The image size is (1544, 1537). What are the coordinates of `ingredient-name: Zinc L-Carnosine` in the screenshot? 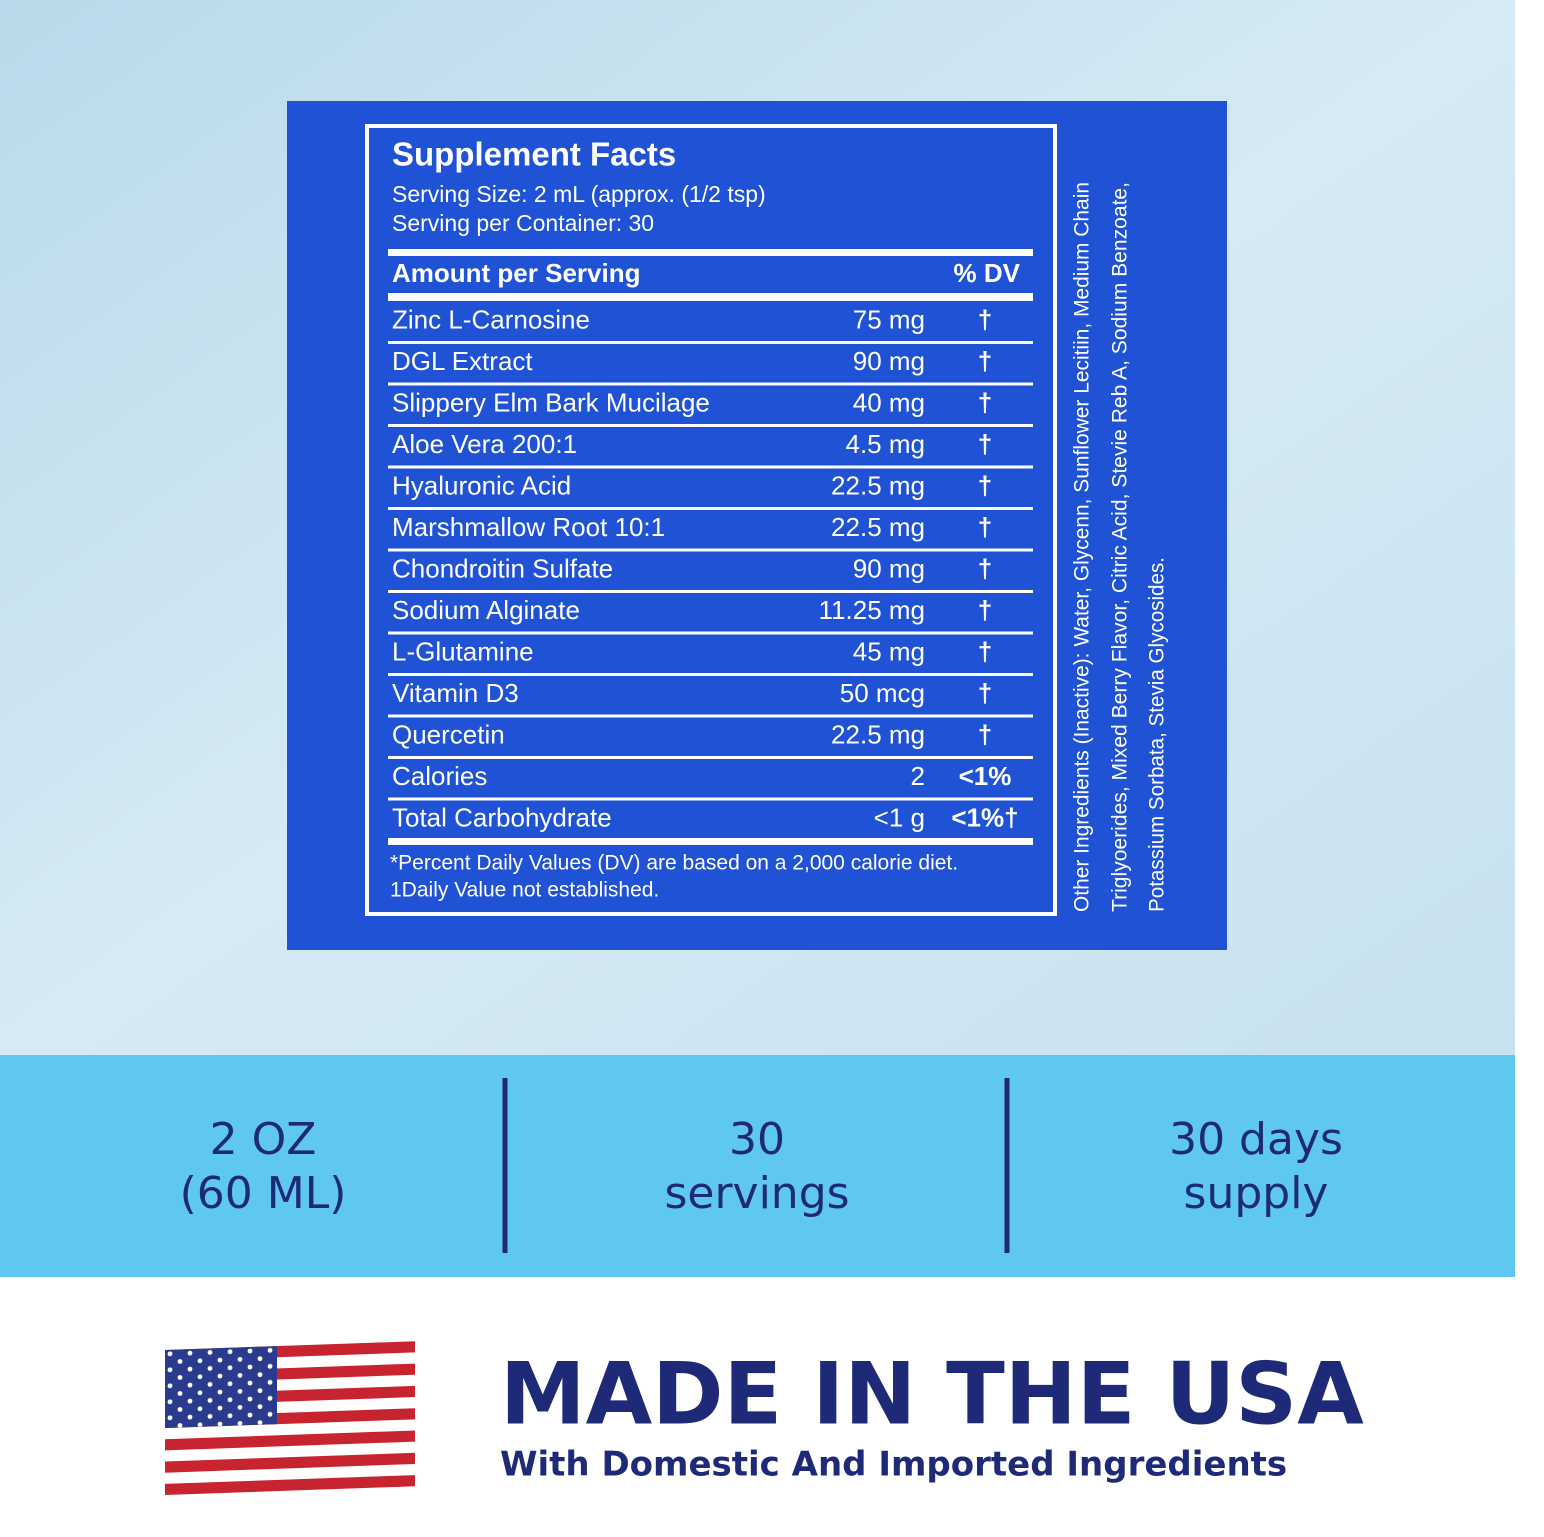 It's located at (491, 320).